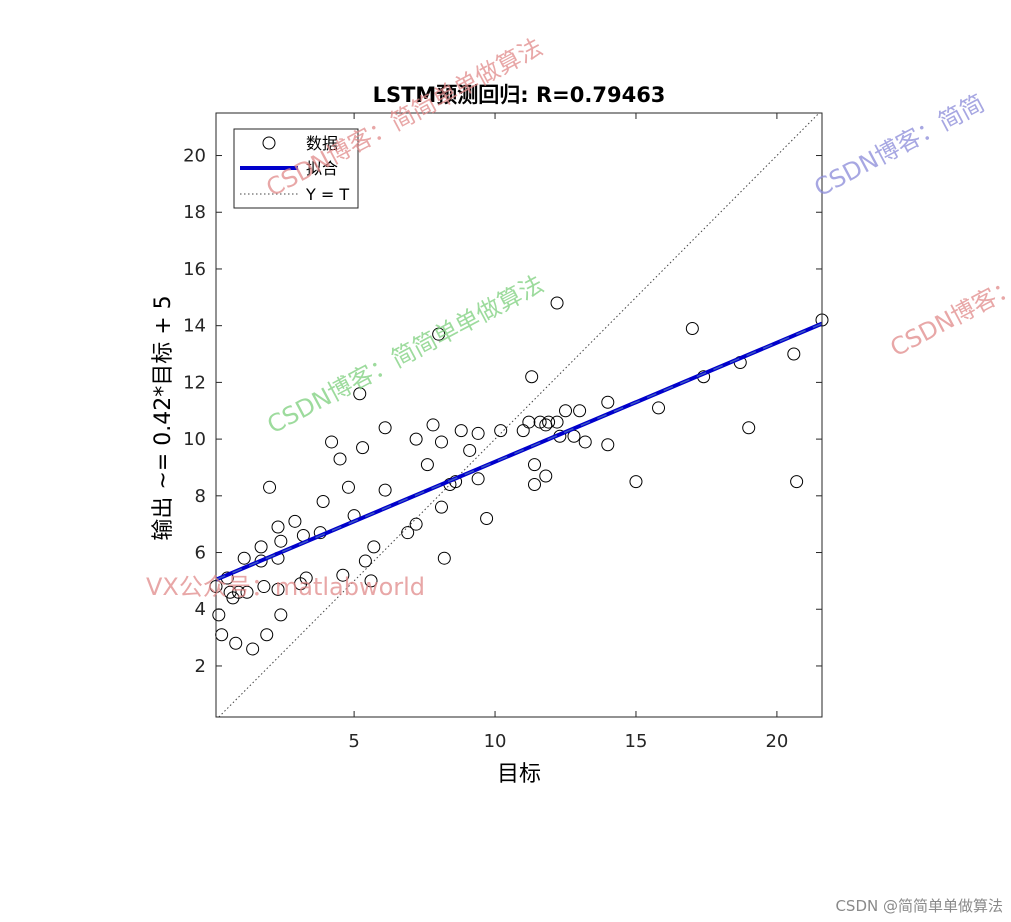 This screenshot has width=1011, height=922. I want to click on x-tick-label: 15, so click(636, 741).